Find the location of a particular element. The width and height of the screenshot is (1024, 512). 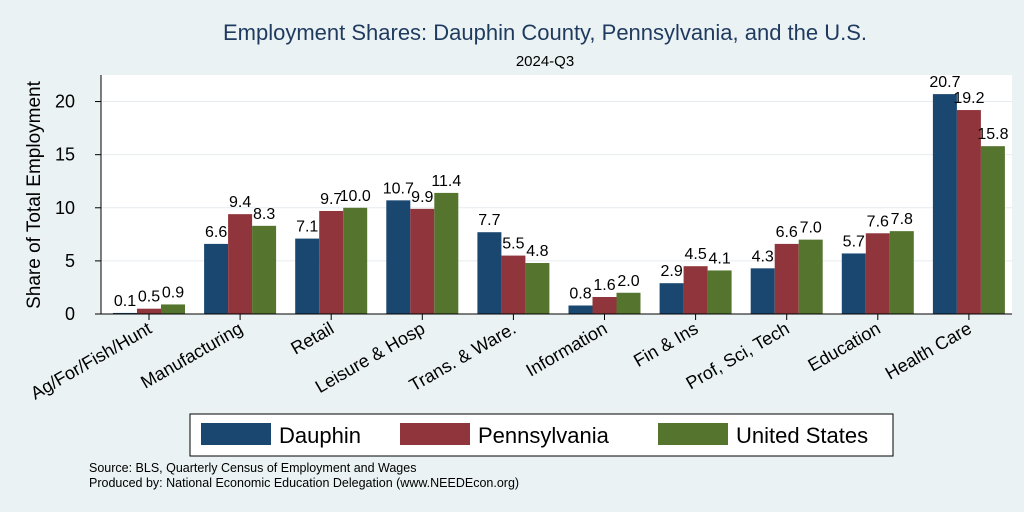

x-category-label: Retail is located at coordinates (312, 338).